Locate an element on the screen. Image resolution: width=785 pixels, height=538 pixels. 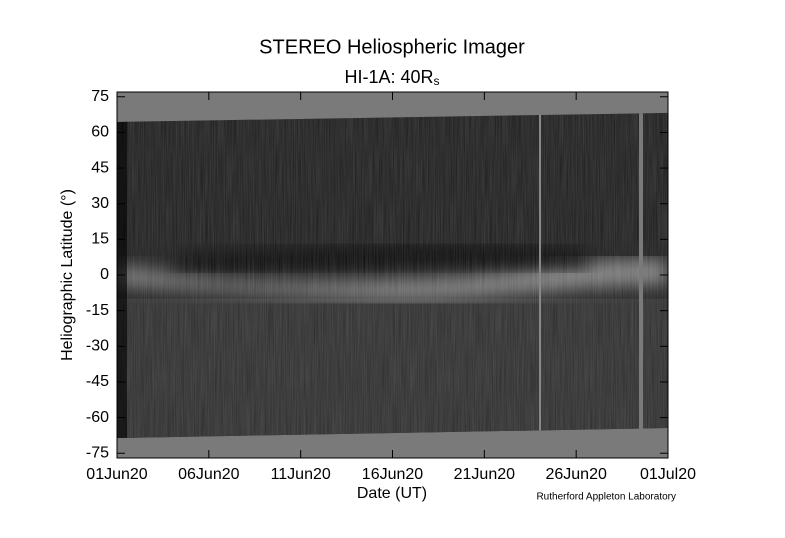
subtitle-text: HI-1A: 40R is located at coordinates (388, 77).